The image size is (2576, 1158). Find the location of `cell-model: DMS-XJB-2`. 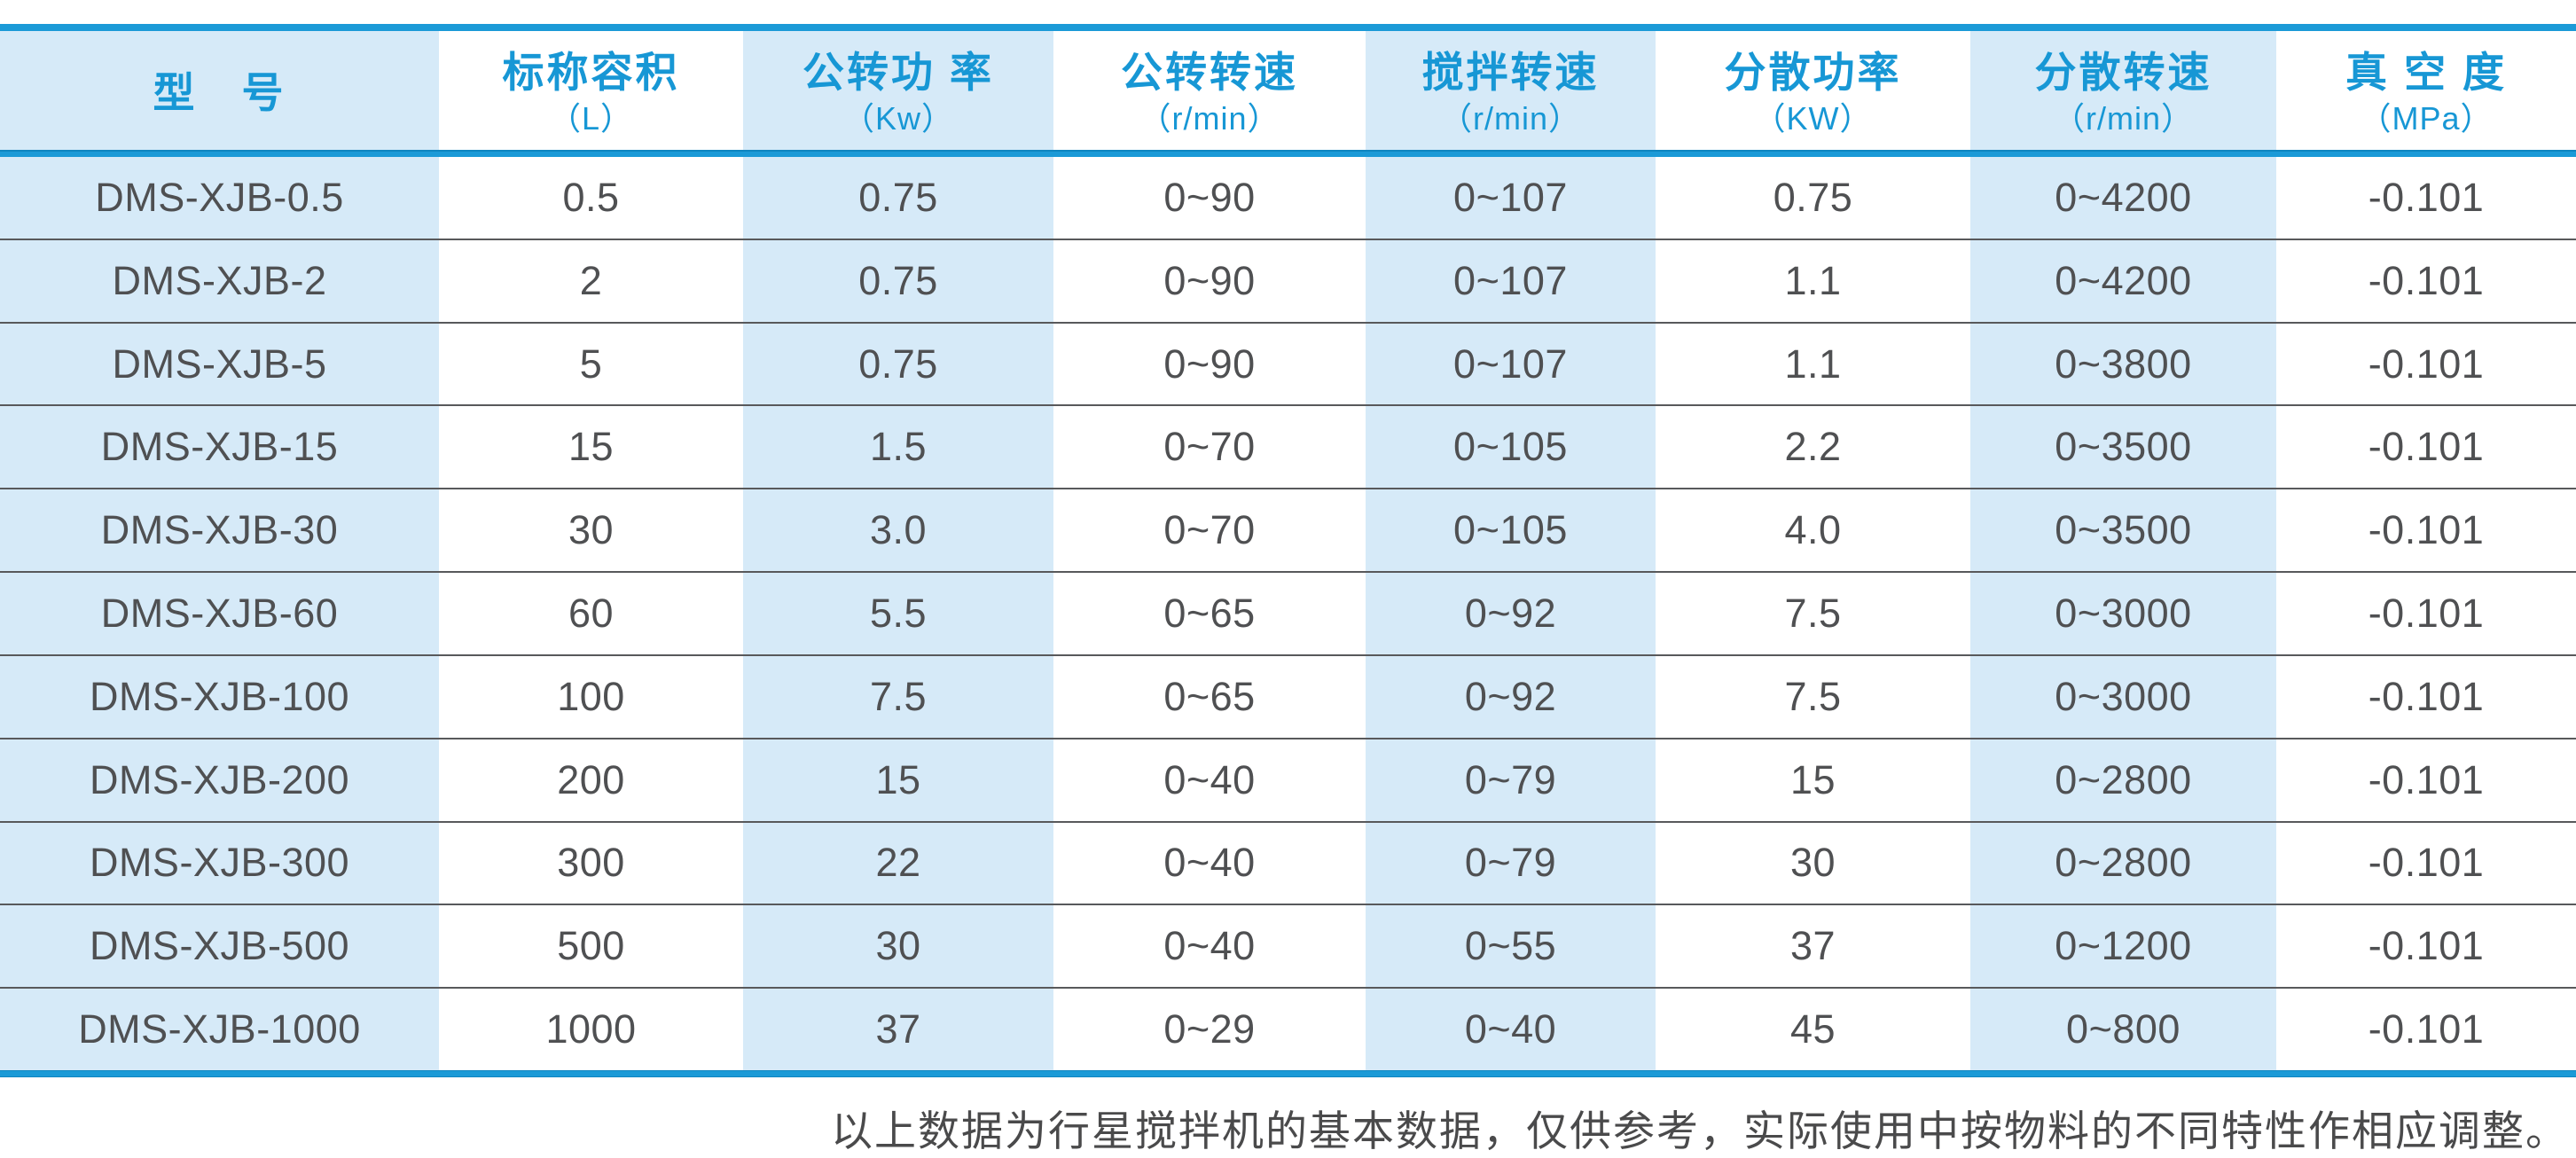

cell-model: DMS-XJB-2 is located at coordinates (219, 280).